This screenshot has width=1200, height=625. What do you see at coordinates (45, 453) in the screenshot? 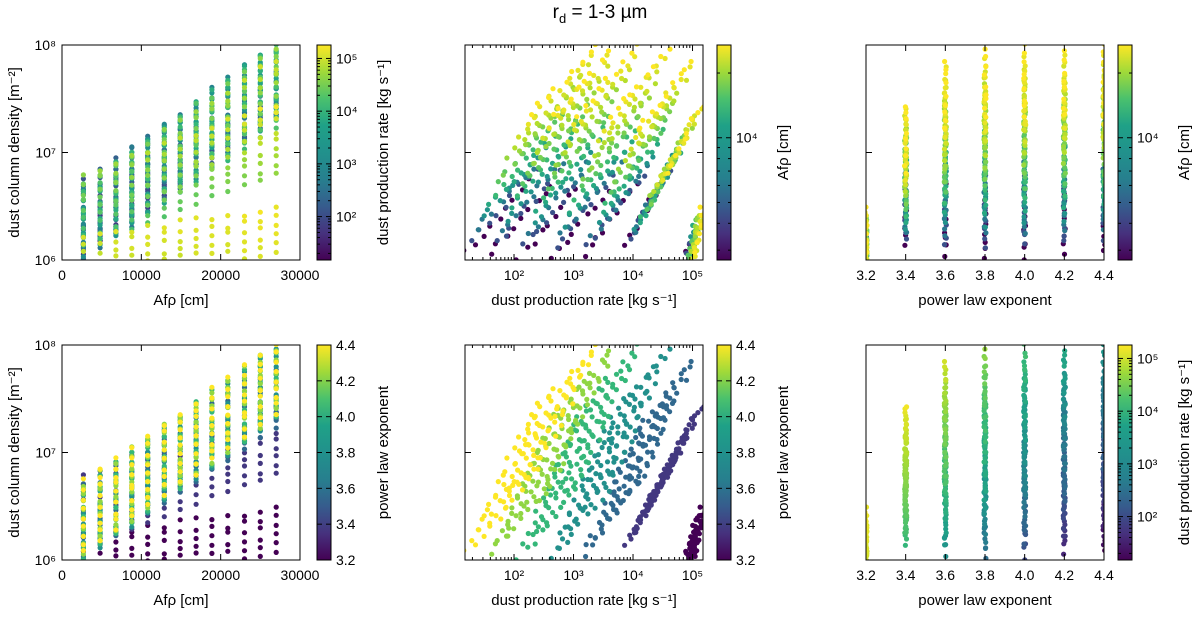
I see `y-tick-label: 10⁷` at bounding box center [45, 453].